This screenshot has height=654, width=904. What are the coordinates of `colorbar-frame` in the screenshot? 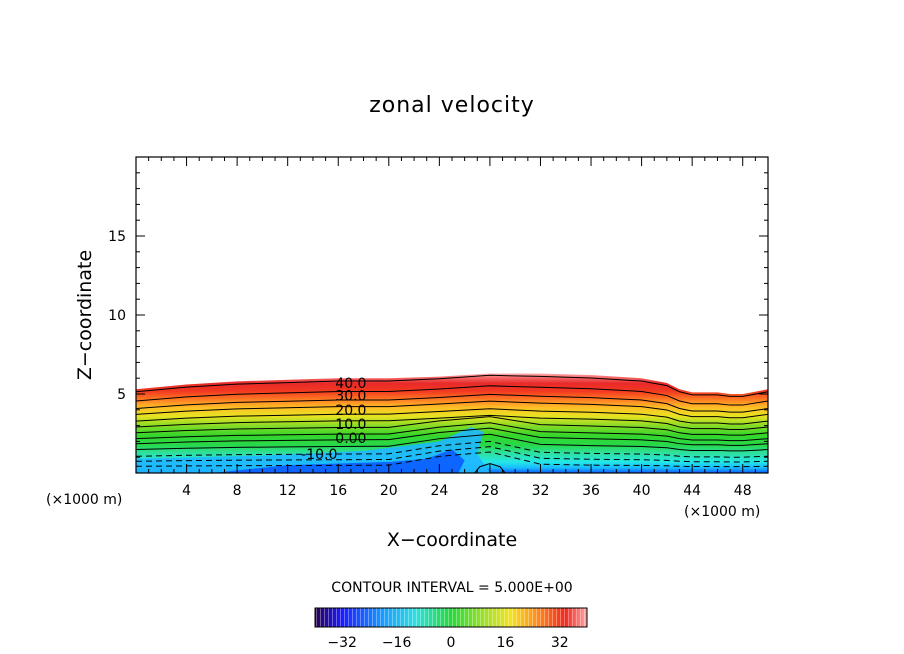 It's located at (451, 617).